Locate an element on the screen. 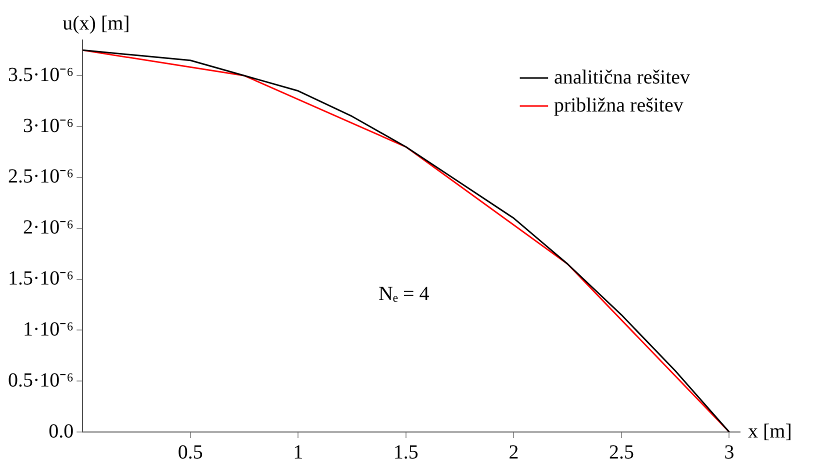  x-tick-label: 2 is located at coordinates (513, 452).